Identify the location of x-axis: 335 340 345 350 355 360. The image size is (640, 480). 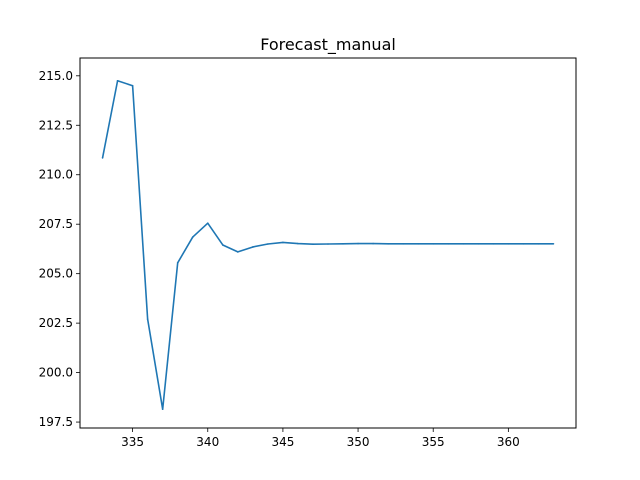
(320, 438).